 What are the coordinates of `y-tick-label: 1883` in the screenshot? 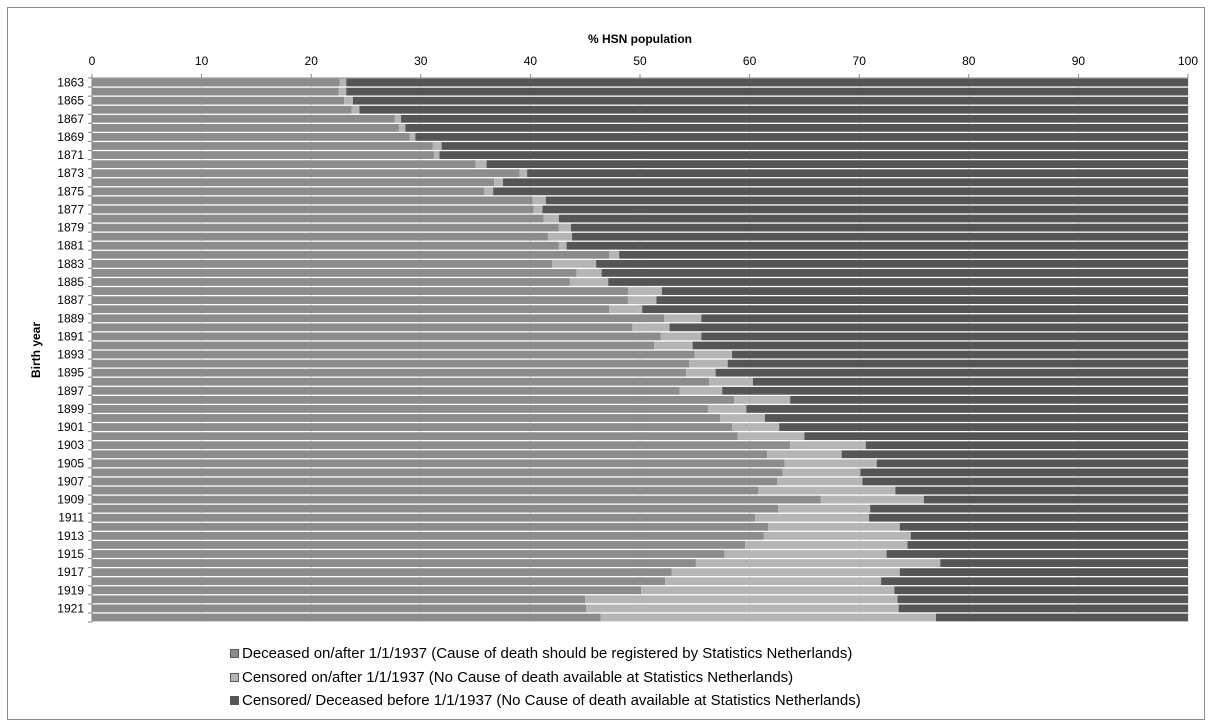 It's located at (70, 264).